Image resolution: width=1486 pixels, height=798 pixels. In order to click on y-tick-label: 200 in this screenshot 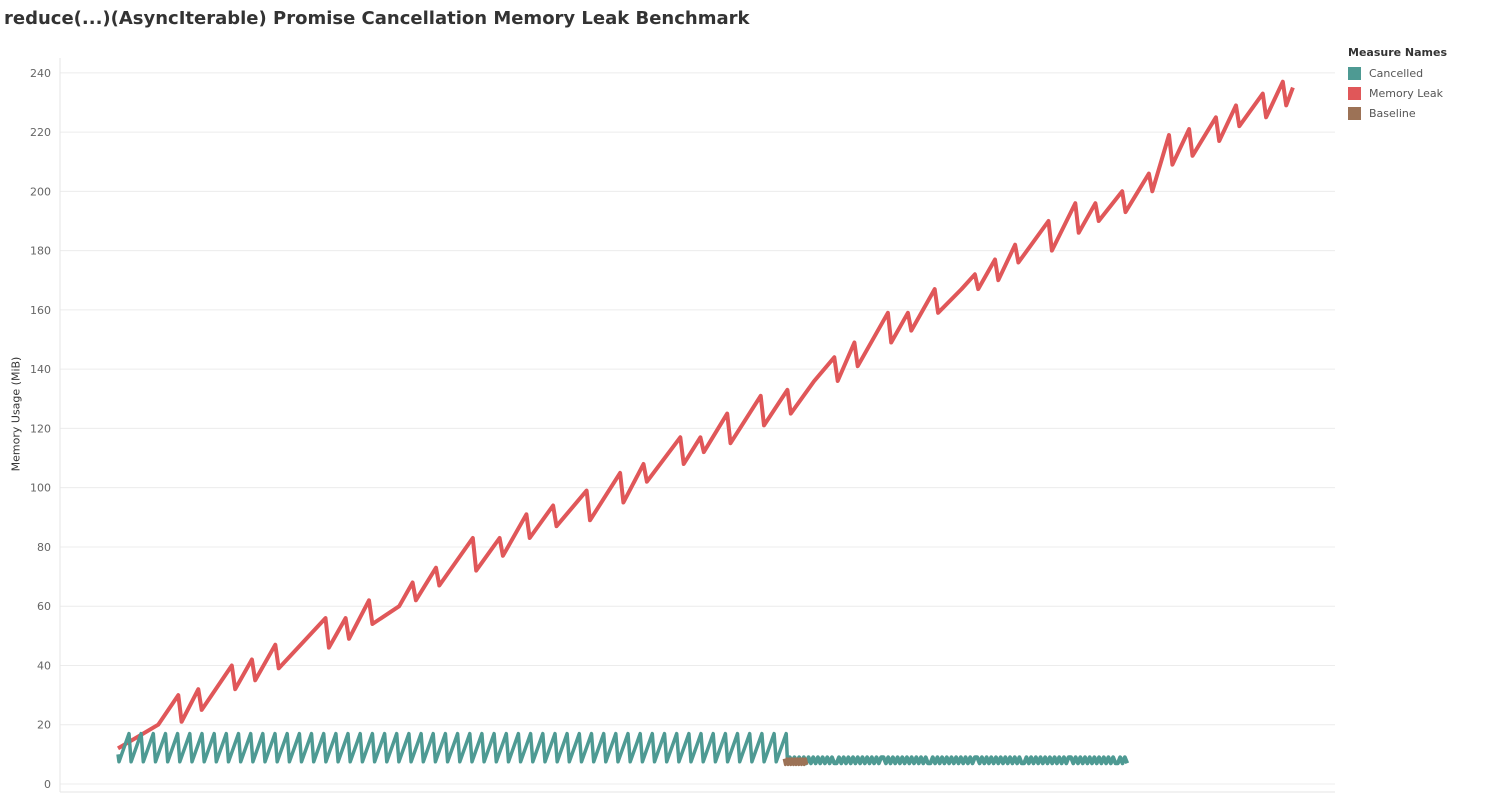, I will do `click(40, 191)`.